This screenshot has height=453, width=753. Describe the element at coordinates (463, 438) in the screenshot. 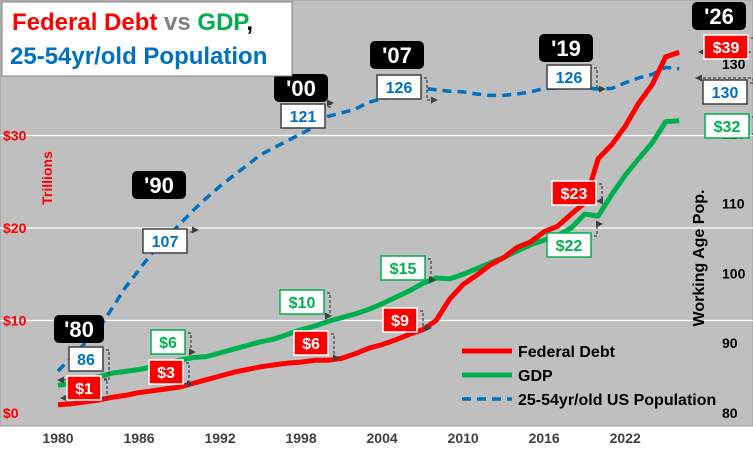

I see `x-tick-label: 2010` at that location.